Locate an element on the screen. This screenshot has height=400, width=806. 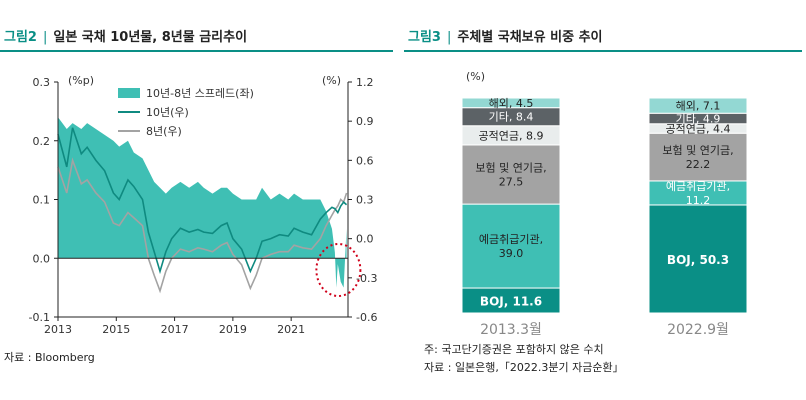
x-tick-label: 2013 is located at coordinates (58, 329).